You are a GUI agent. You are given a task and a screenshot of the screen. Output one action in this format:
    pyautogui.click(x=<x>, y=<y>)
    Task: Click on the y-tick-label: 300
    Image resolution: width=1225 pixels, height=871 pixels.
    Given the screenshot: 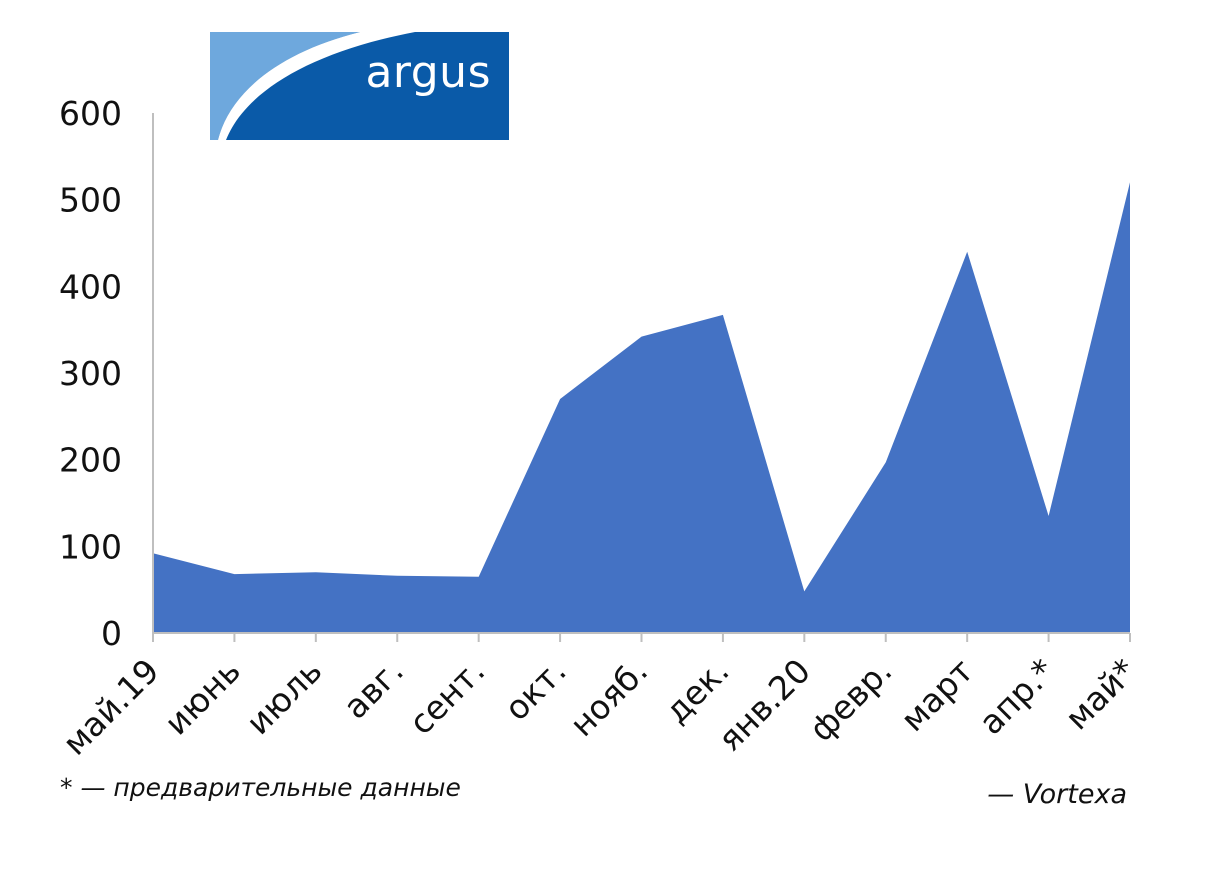 What is the action you would take?
    pyautogui.click(x=90, y=373)
    